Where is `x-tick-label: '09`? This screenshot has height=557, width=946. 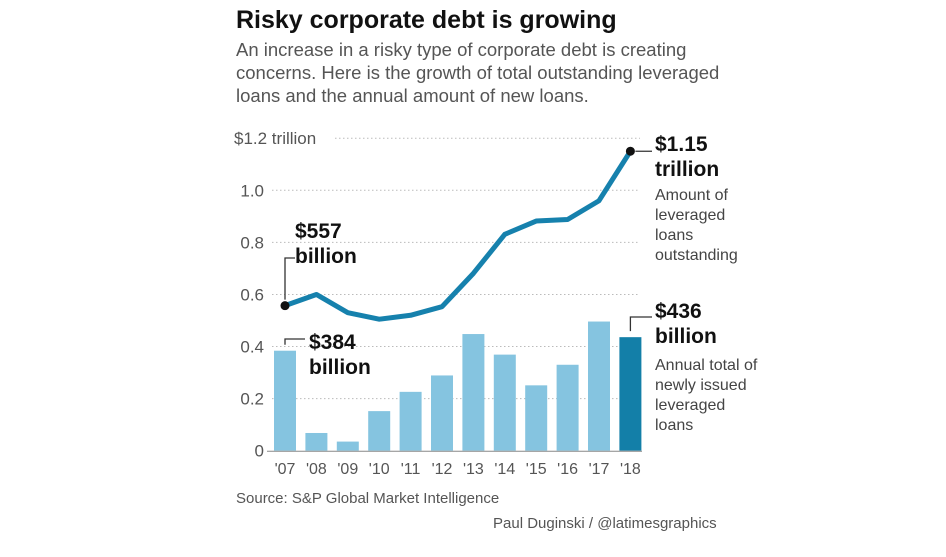 x-tick-label: '09 is located at coordinates (347, 469).